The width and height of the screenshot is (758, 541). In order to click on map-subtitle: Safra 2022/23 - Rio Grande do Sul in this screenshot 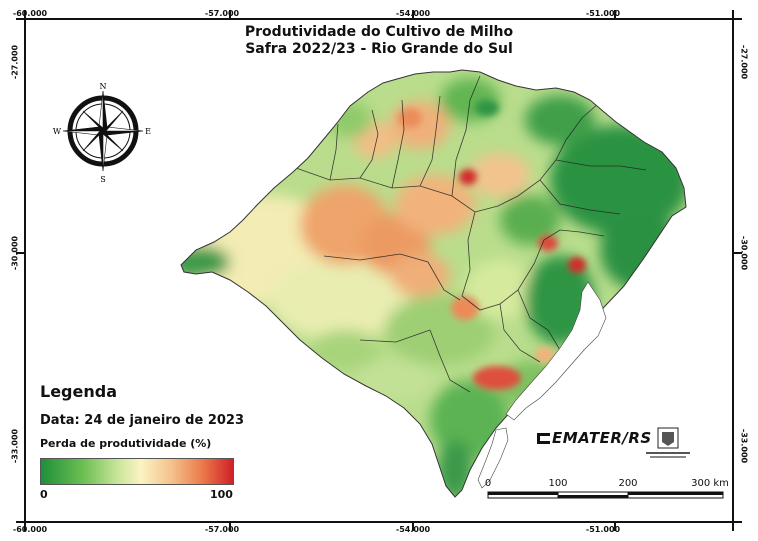, I will do `click(379, 49)`.